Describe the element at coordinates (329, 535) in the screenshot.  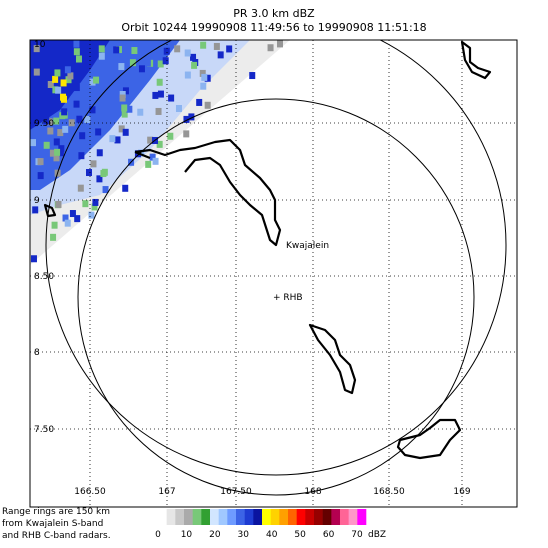
I see `colorbar-tick-label: 60` at that location.